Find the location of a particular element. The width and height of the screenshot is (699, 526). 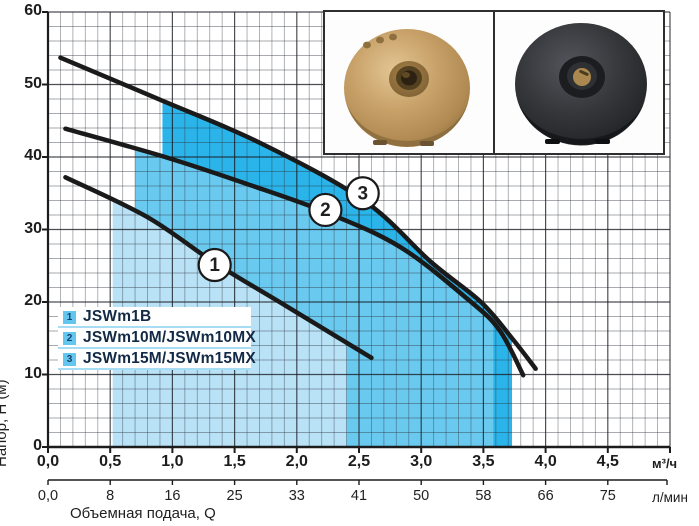

y-tick-label: 50 is located at coordinates (33, 83).